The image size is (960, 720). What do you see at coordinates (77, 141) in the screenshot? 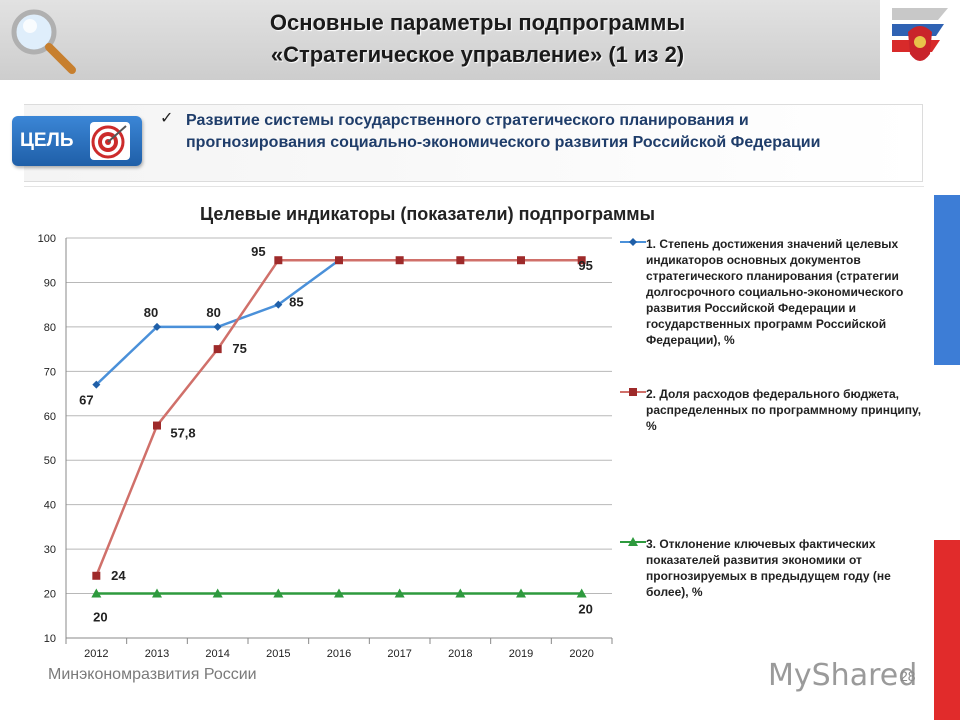
I see `goal-badge: ЦЕЛЬ` at bounding box center [77, 141].